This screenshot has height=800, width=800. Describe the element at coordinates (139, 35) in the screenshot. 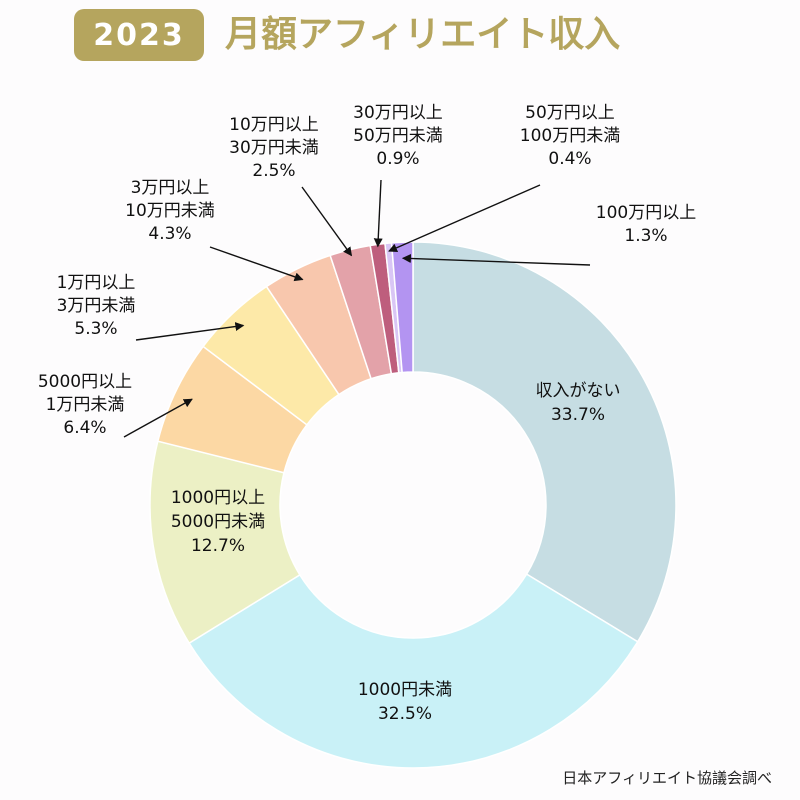

I see `year-badge: 2023` at that location.